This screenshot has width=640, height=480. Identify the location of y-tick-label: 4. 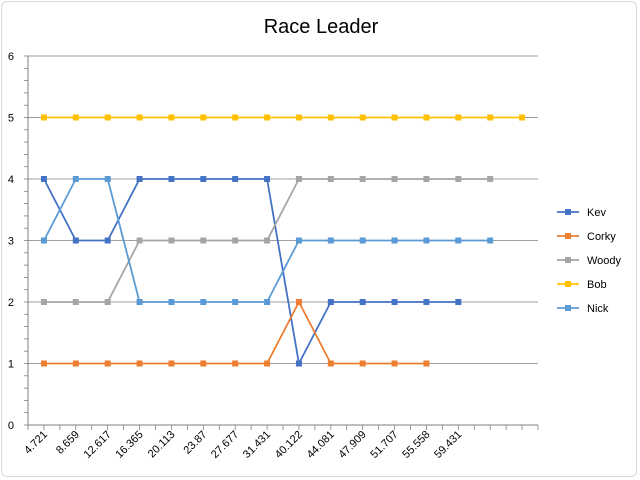
(11, 180).